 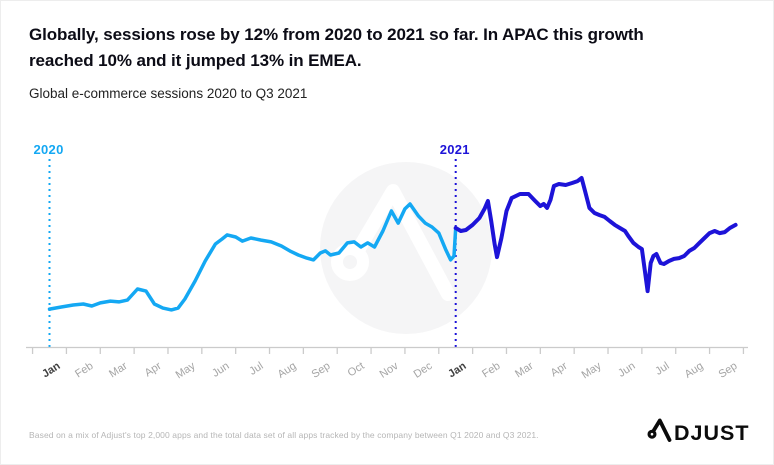 What do you see at coordinates (48, 149) in the screenshot?
I see `year-annotation-2020: 2020` at bounding box center [48, 149].